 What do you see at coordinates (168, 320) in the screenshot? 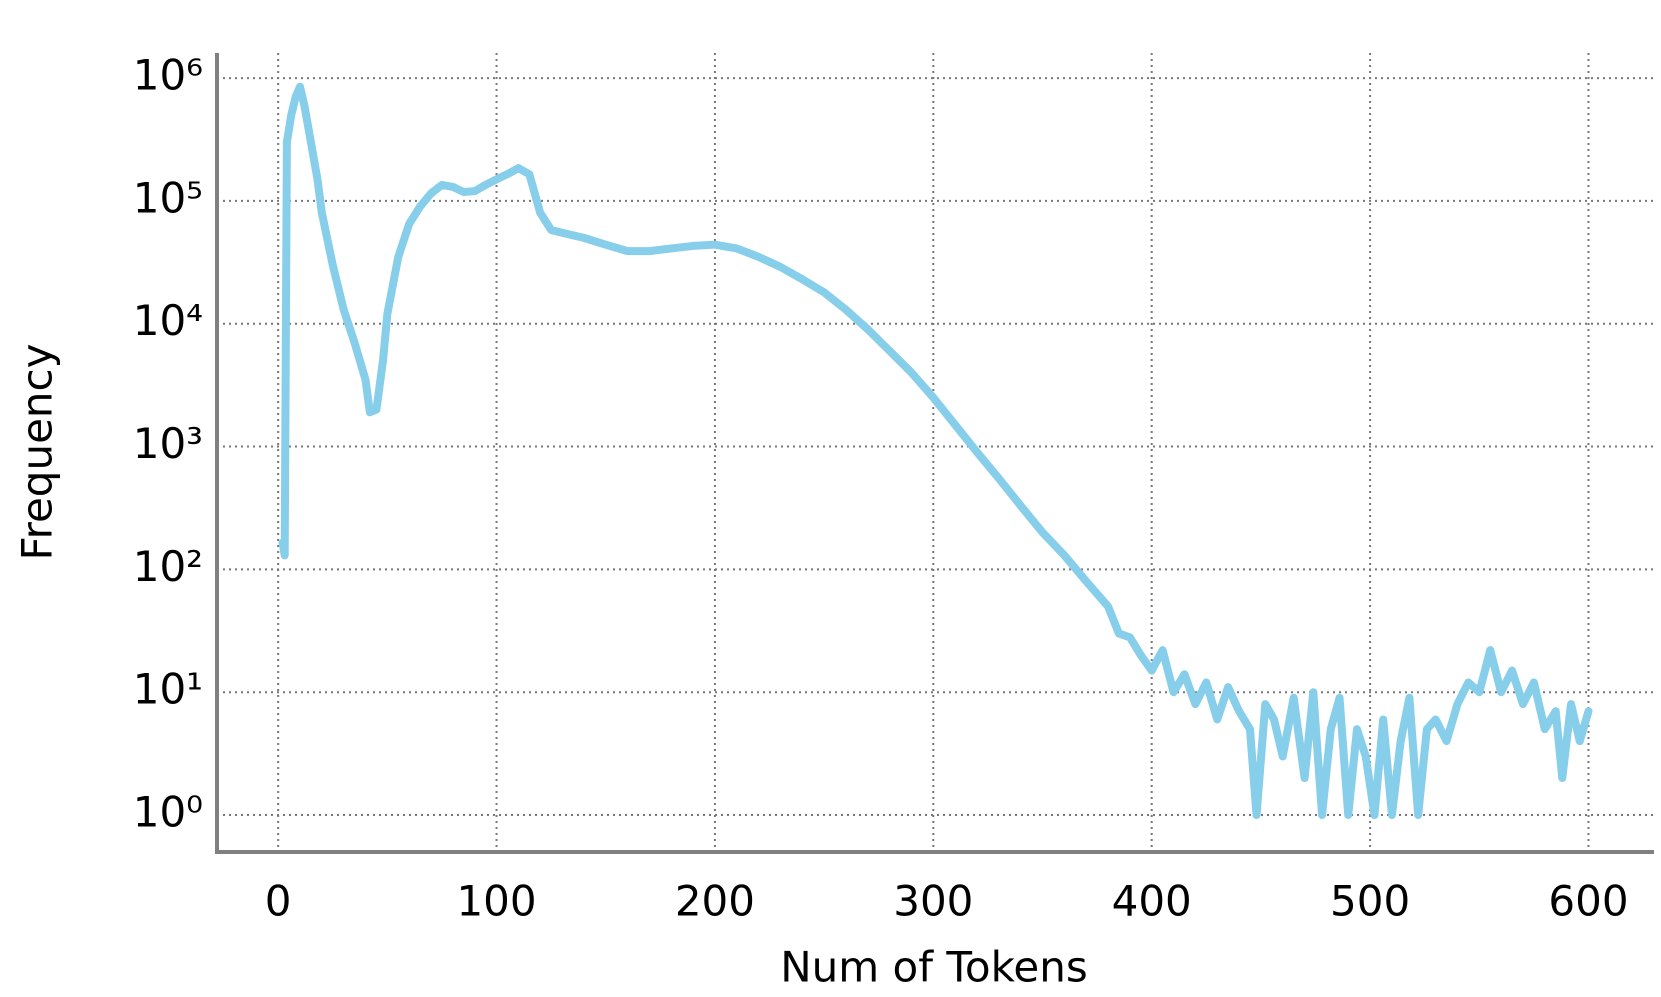
I see `y-tick-label: 10⁴` at bounding box center [168, 320].